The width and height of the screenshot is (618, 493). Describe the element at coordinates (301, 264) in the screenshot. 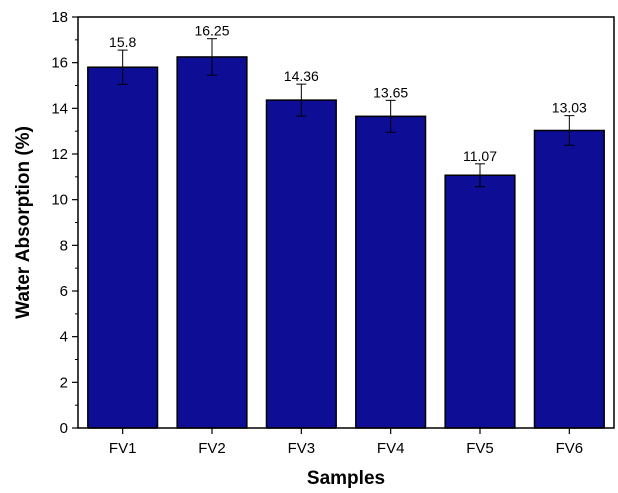

I see `bar-fv3` at that location.